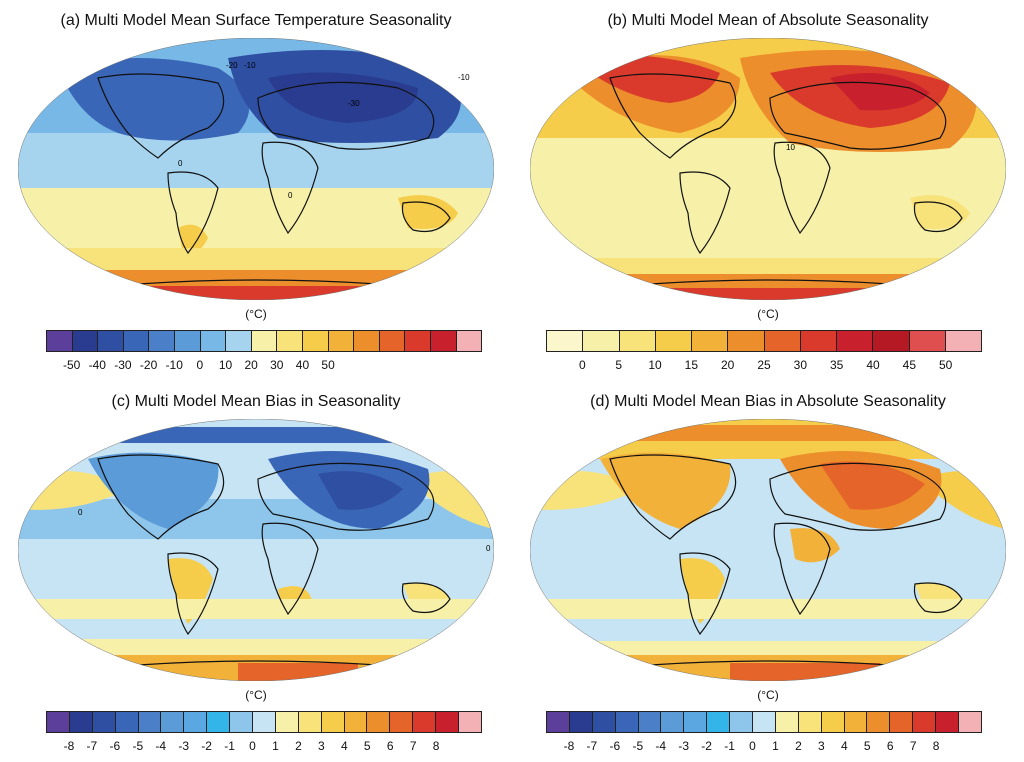 The height and width of the screenshot is (762, 1024). Describe the element at coordinates (123, 365) in the screenshot. I see `colorbar-tick-label: -30` at that location.